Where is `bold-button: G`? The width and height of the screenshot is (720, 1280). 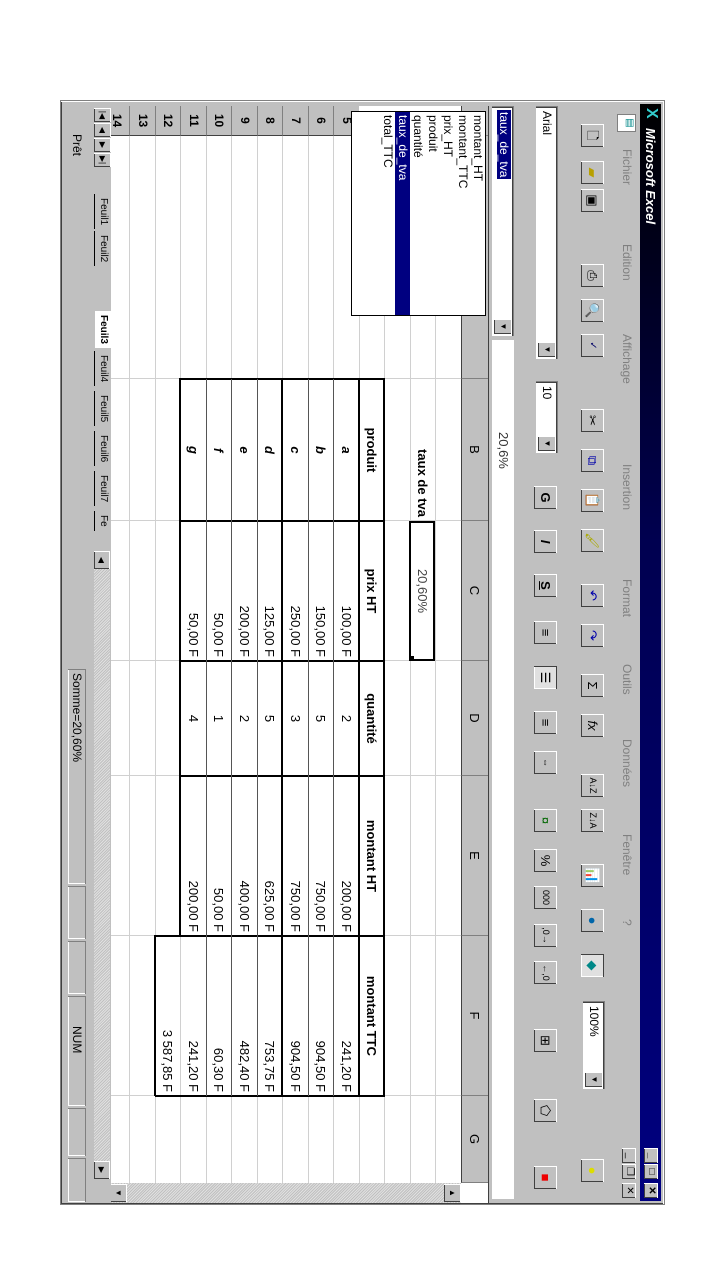
bold-button: G is located at coordinates (545, 497).